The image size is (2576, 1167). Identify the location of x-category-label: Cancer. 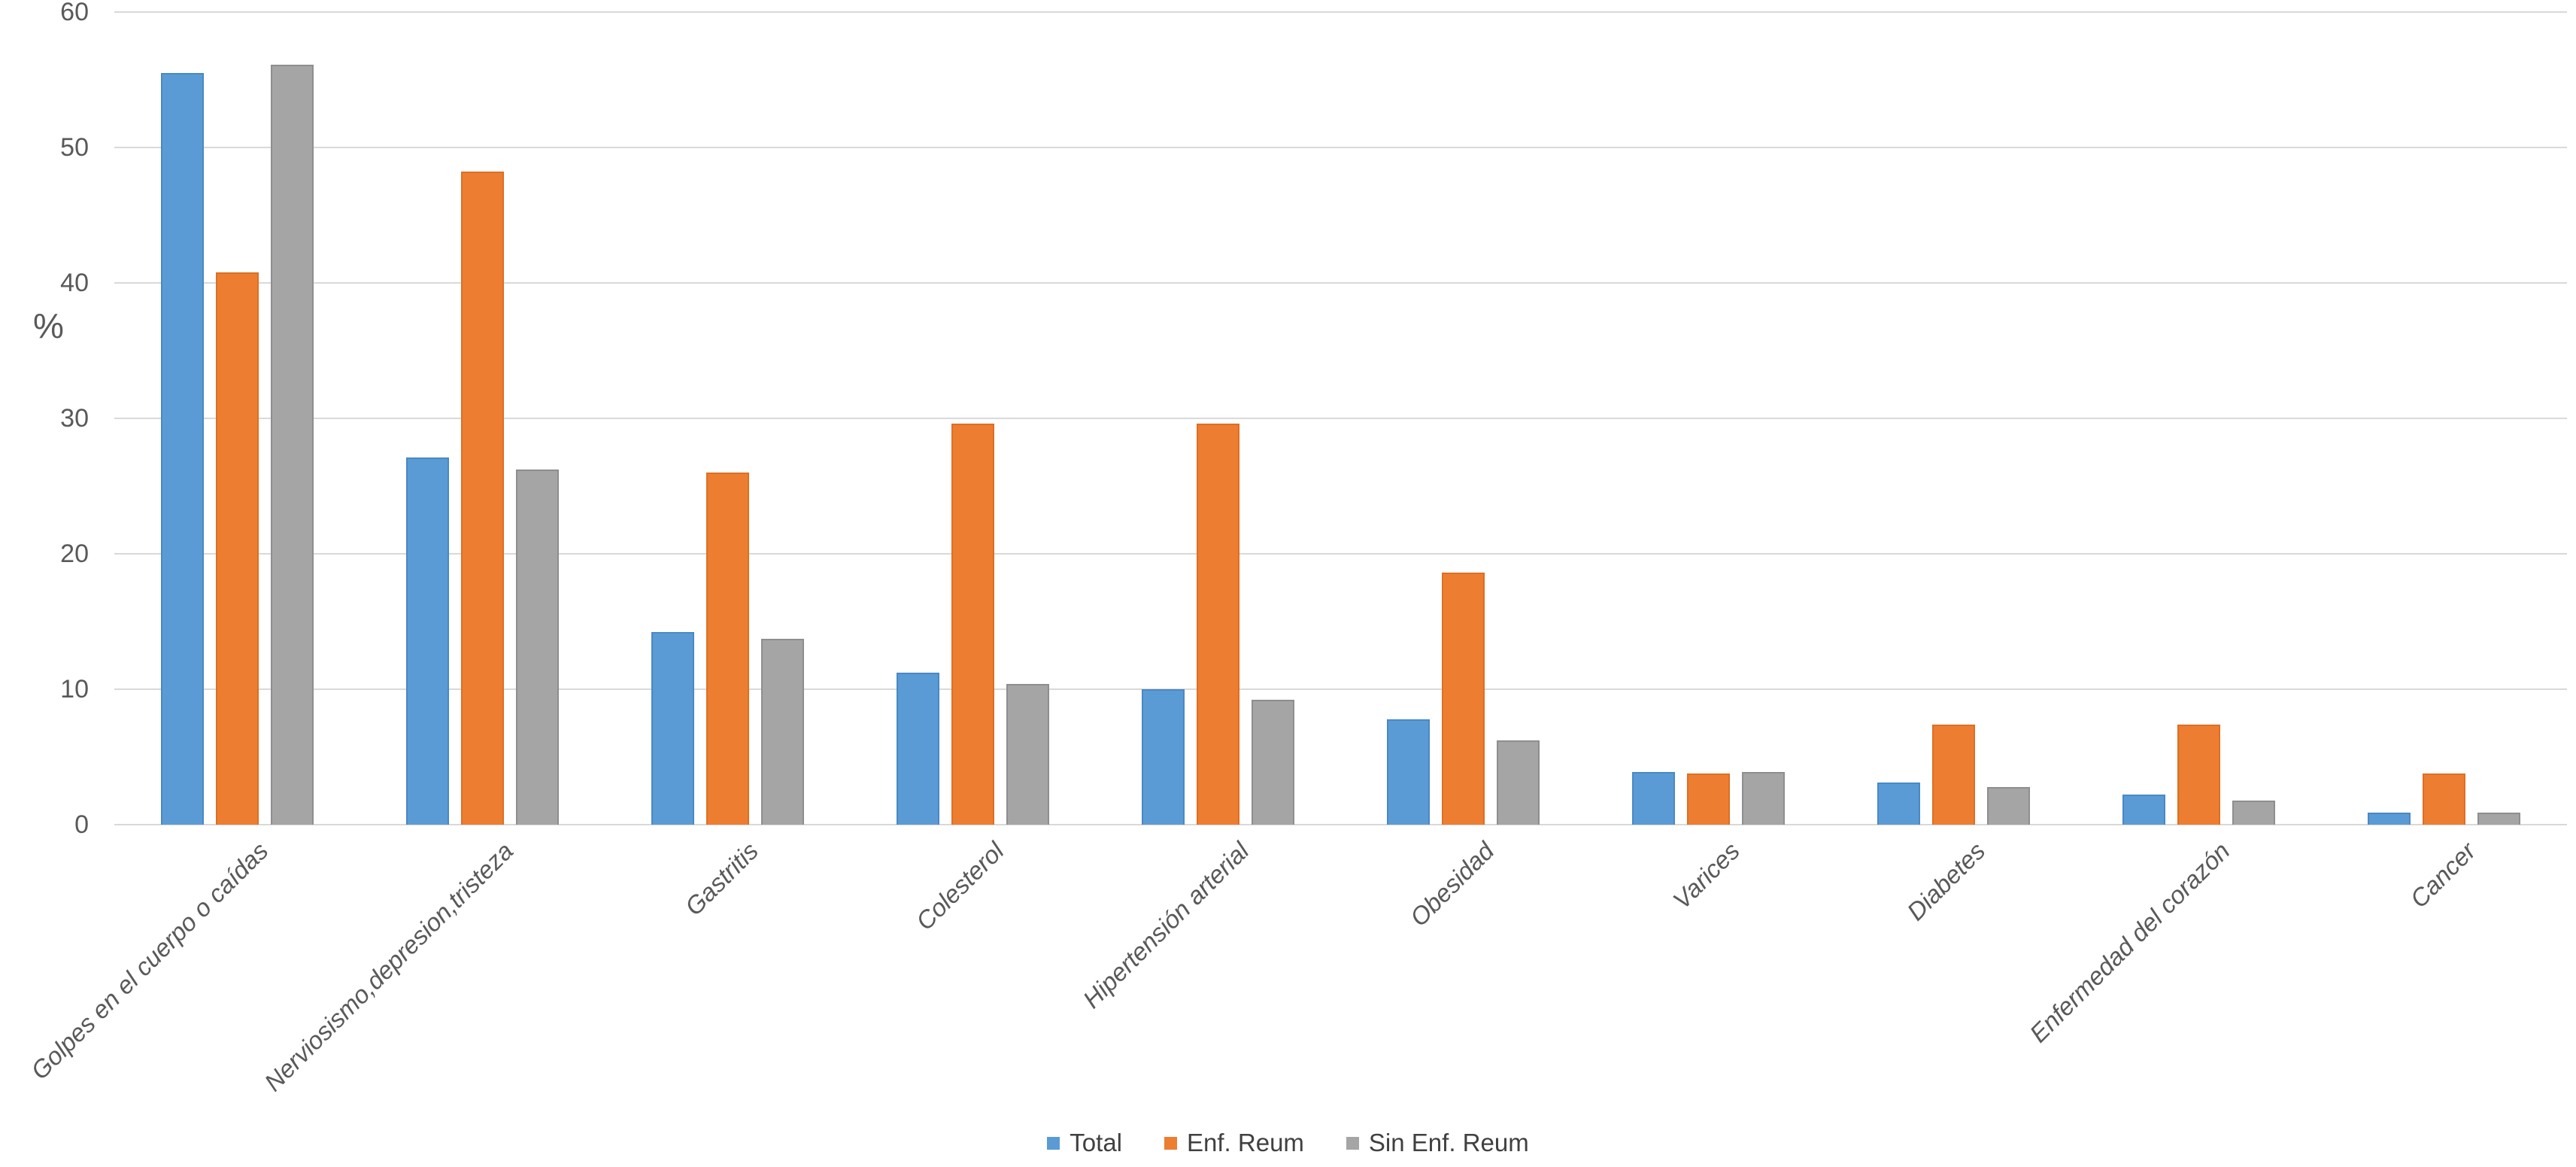
(2442, 875).